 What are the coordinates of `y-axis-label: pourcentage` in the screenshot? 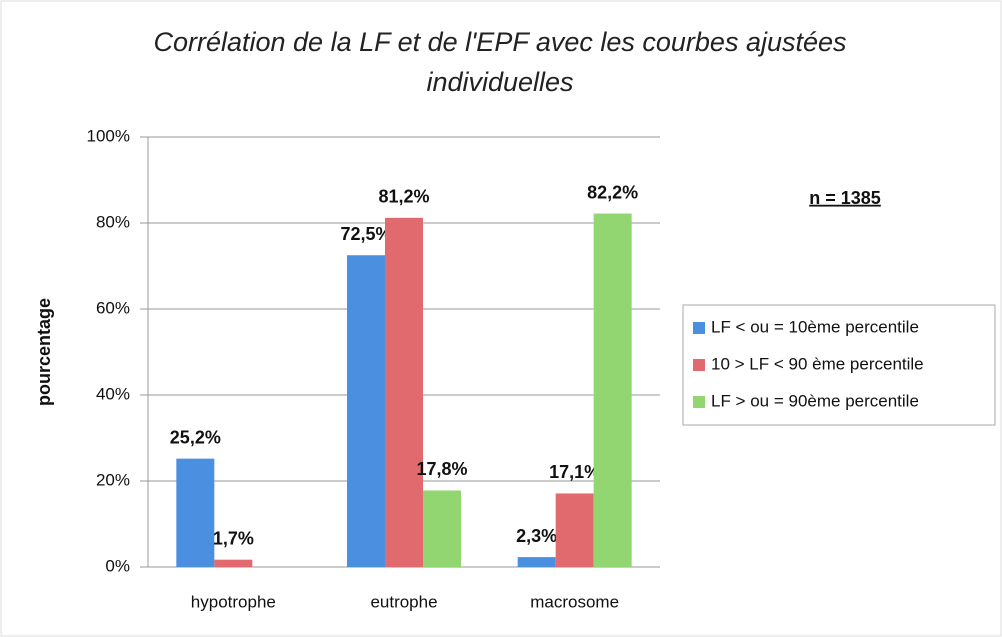 It's located at (44, 352).